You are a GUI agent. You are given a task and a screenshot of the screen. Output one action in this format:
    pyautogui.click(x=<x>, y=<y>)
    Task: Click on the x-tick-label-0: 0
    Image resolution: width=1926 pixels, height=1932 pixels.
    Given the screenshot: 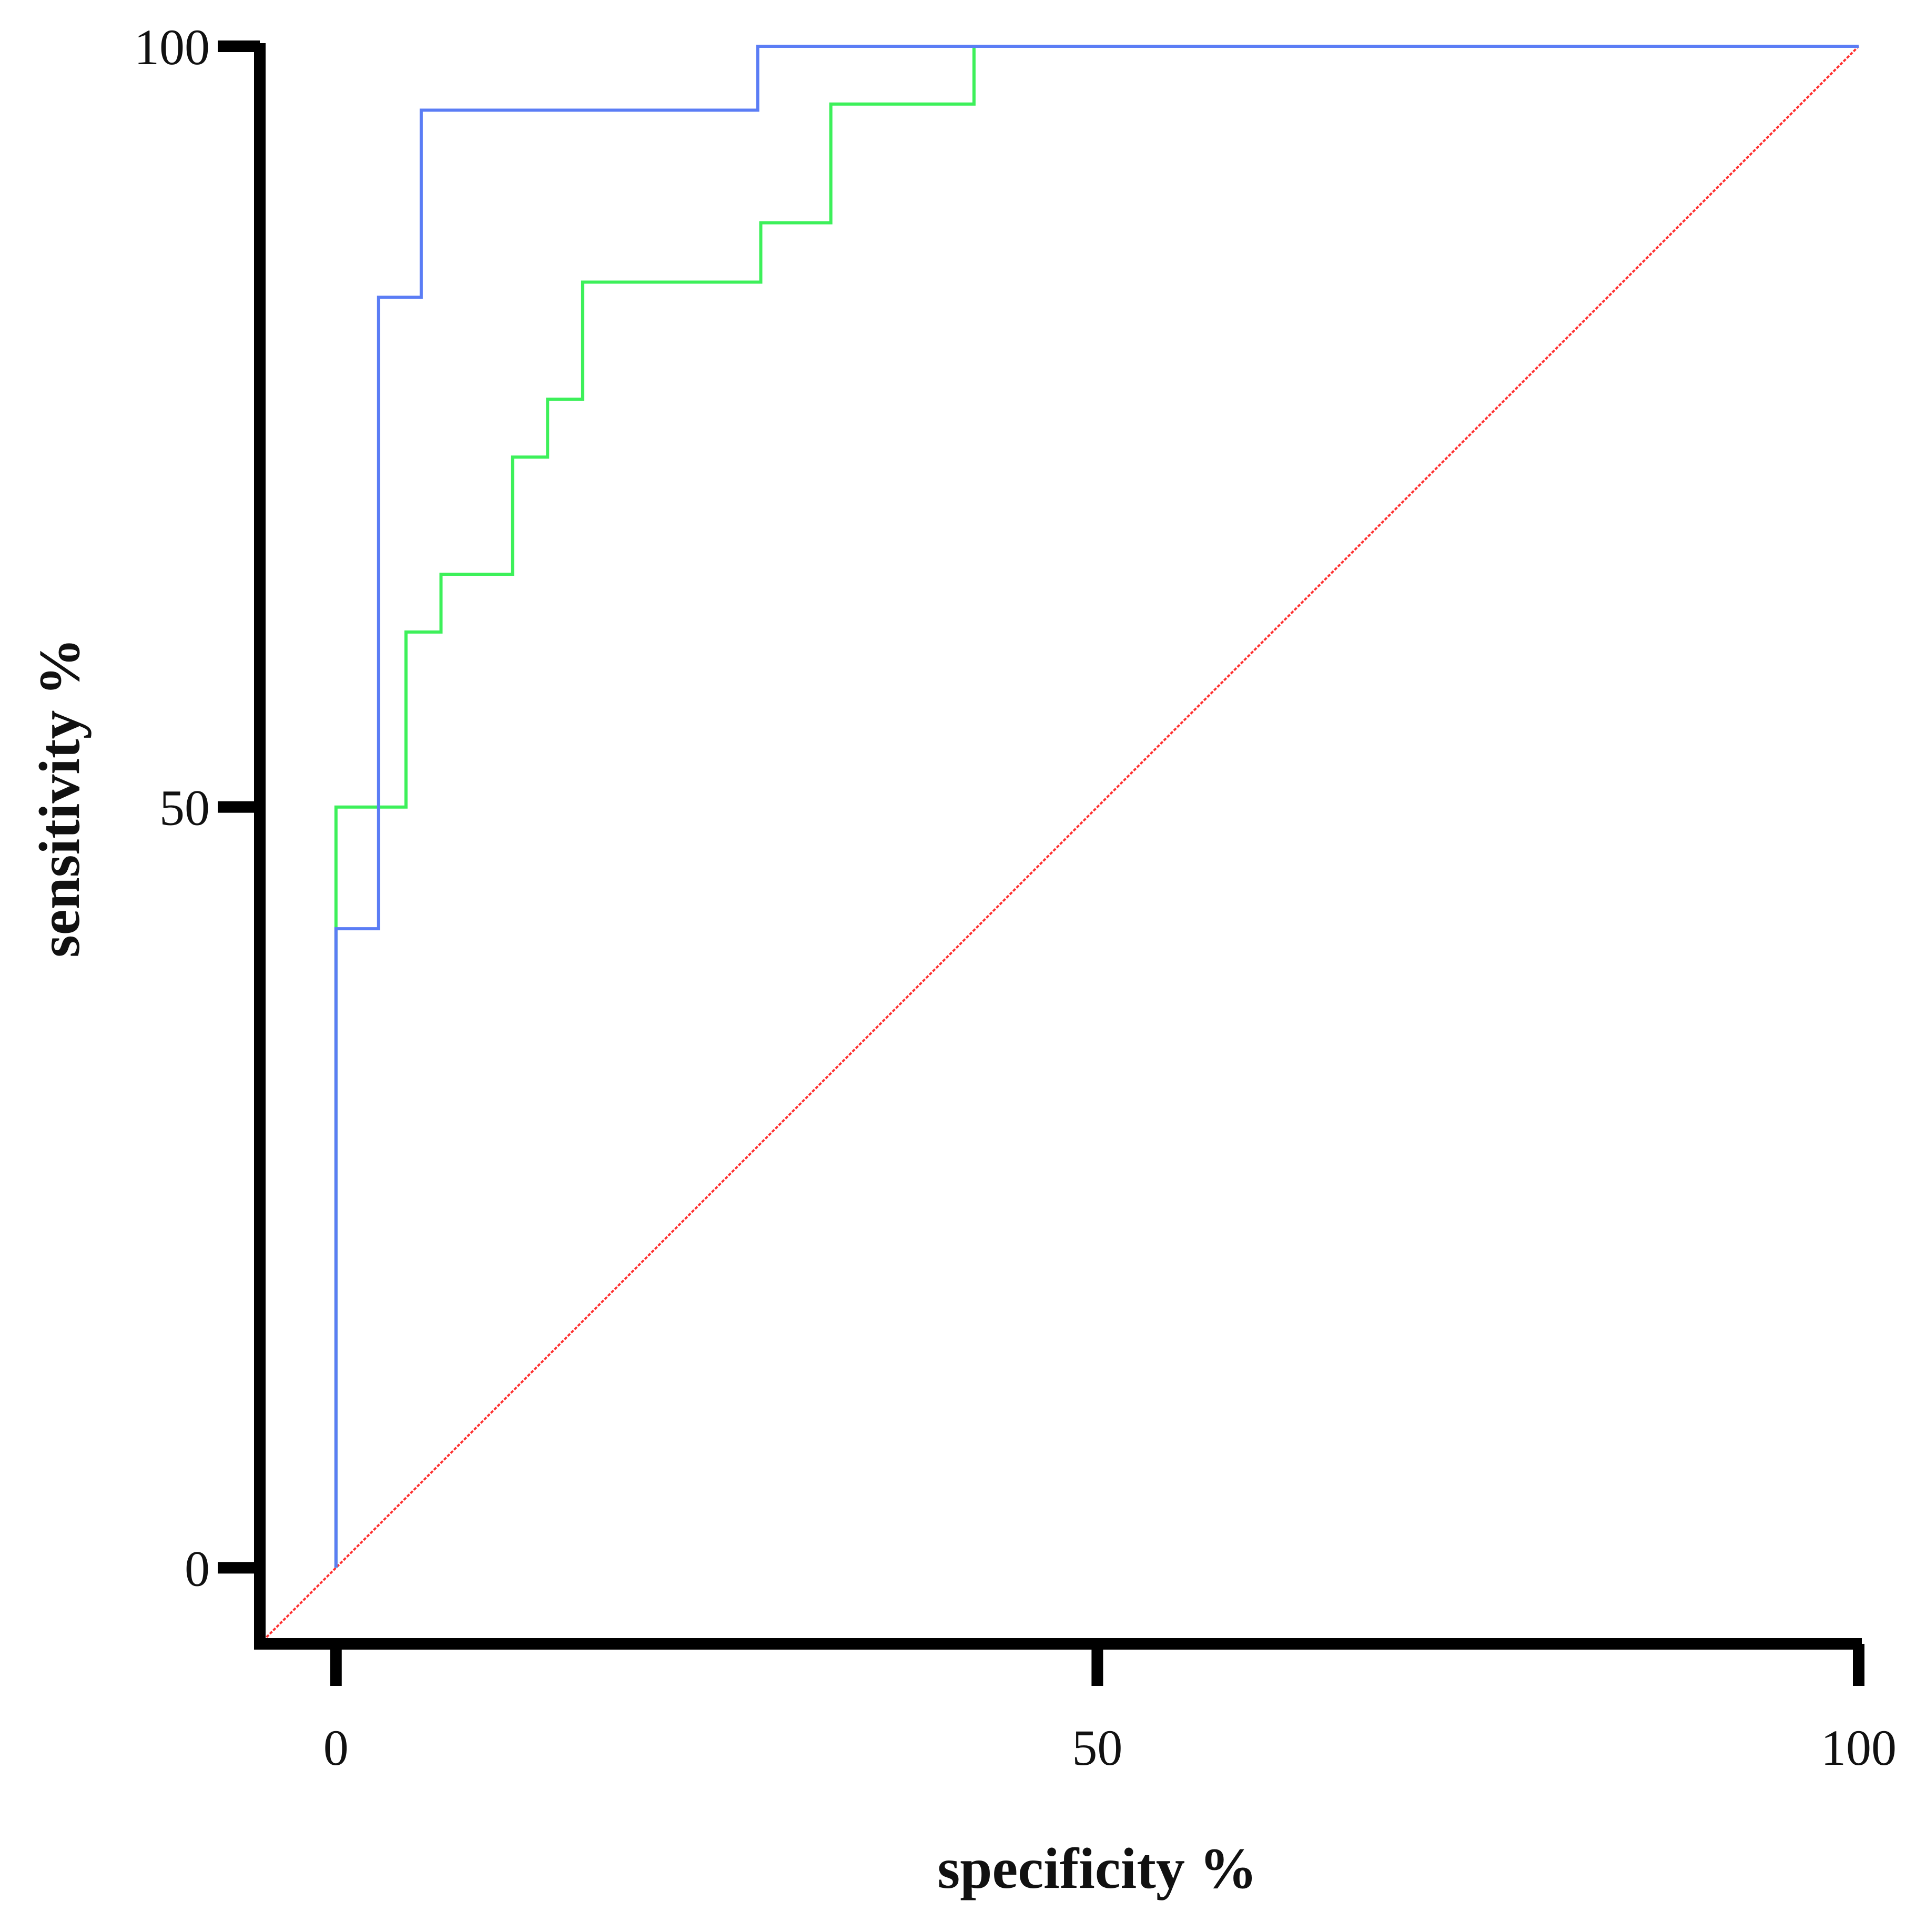 What is the action you would take?
    pyautogui.click(x=336, y=1748)
    